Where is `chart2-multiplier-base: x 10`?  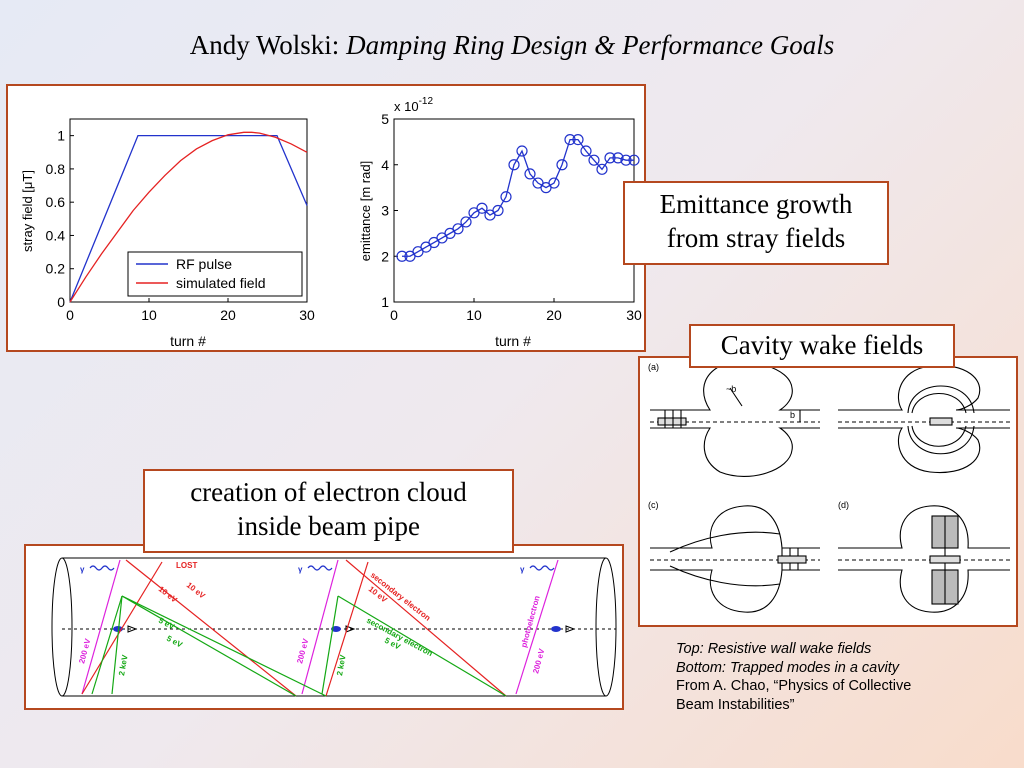
chart2-multiplier-base: x 10 is located at coordinates (406, 106).